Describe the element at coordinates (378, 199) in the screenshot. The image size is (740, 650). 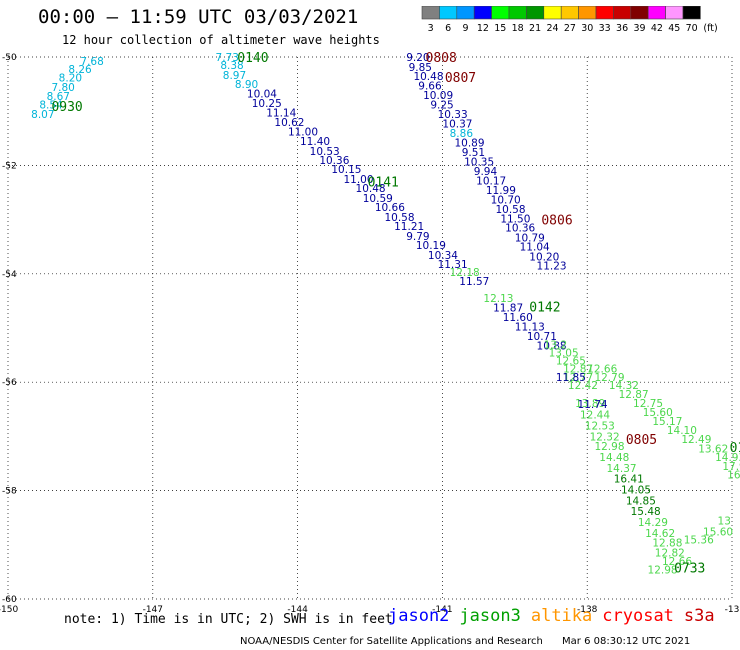
I see `wave-height-value: 10.59` at that location.